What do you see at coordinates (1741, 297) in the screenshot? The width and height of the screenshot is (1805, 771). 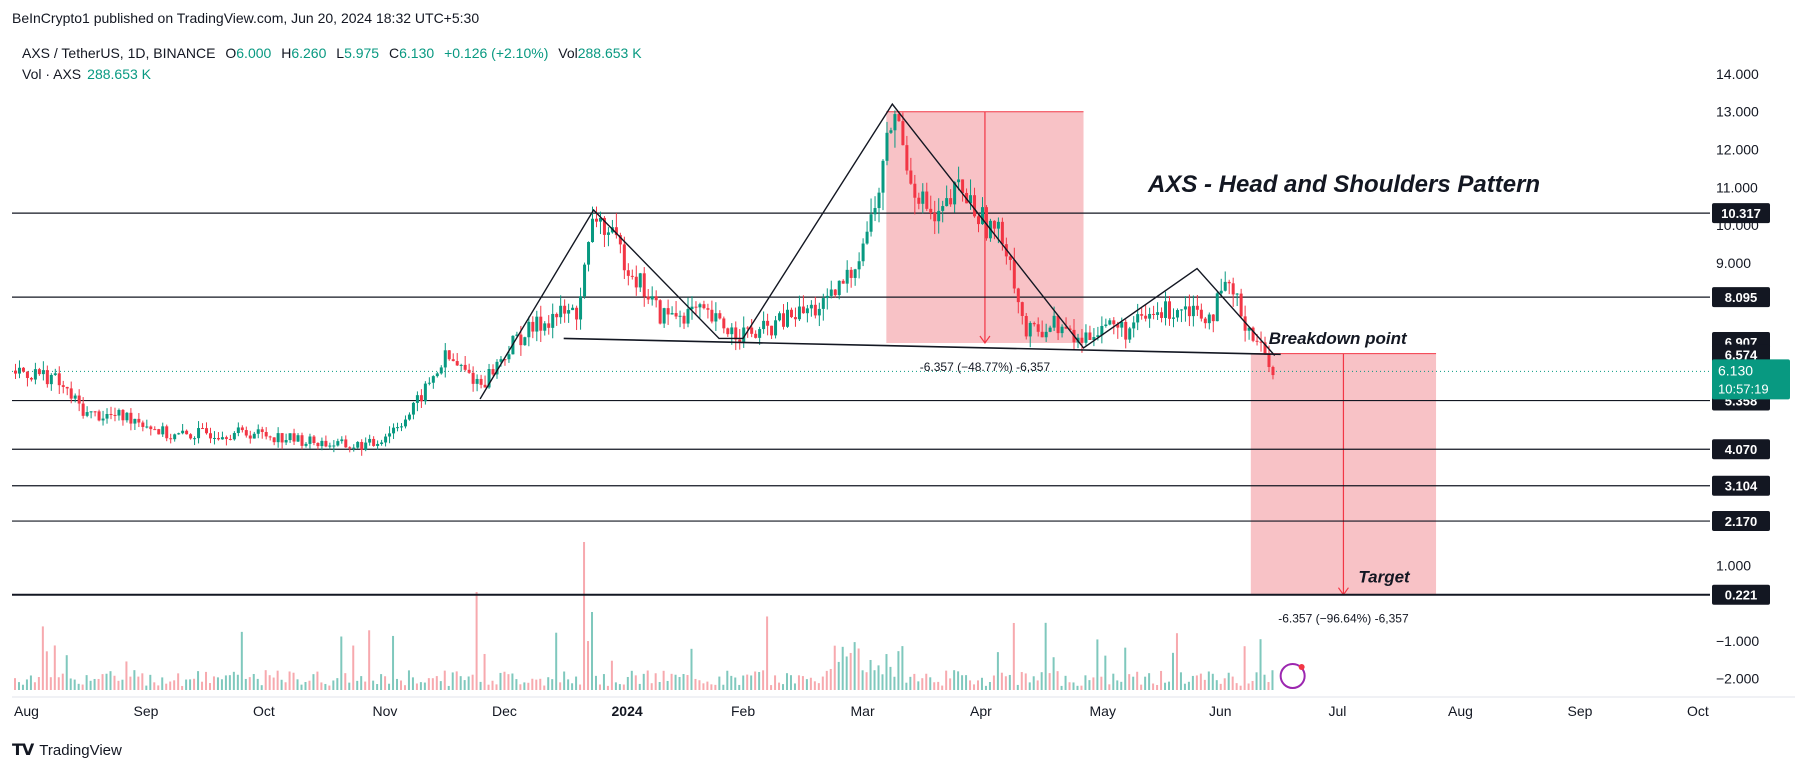 I see `level-badge-label: 8.095` at bounding box center [1741, 297].